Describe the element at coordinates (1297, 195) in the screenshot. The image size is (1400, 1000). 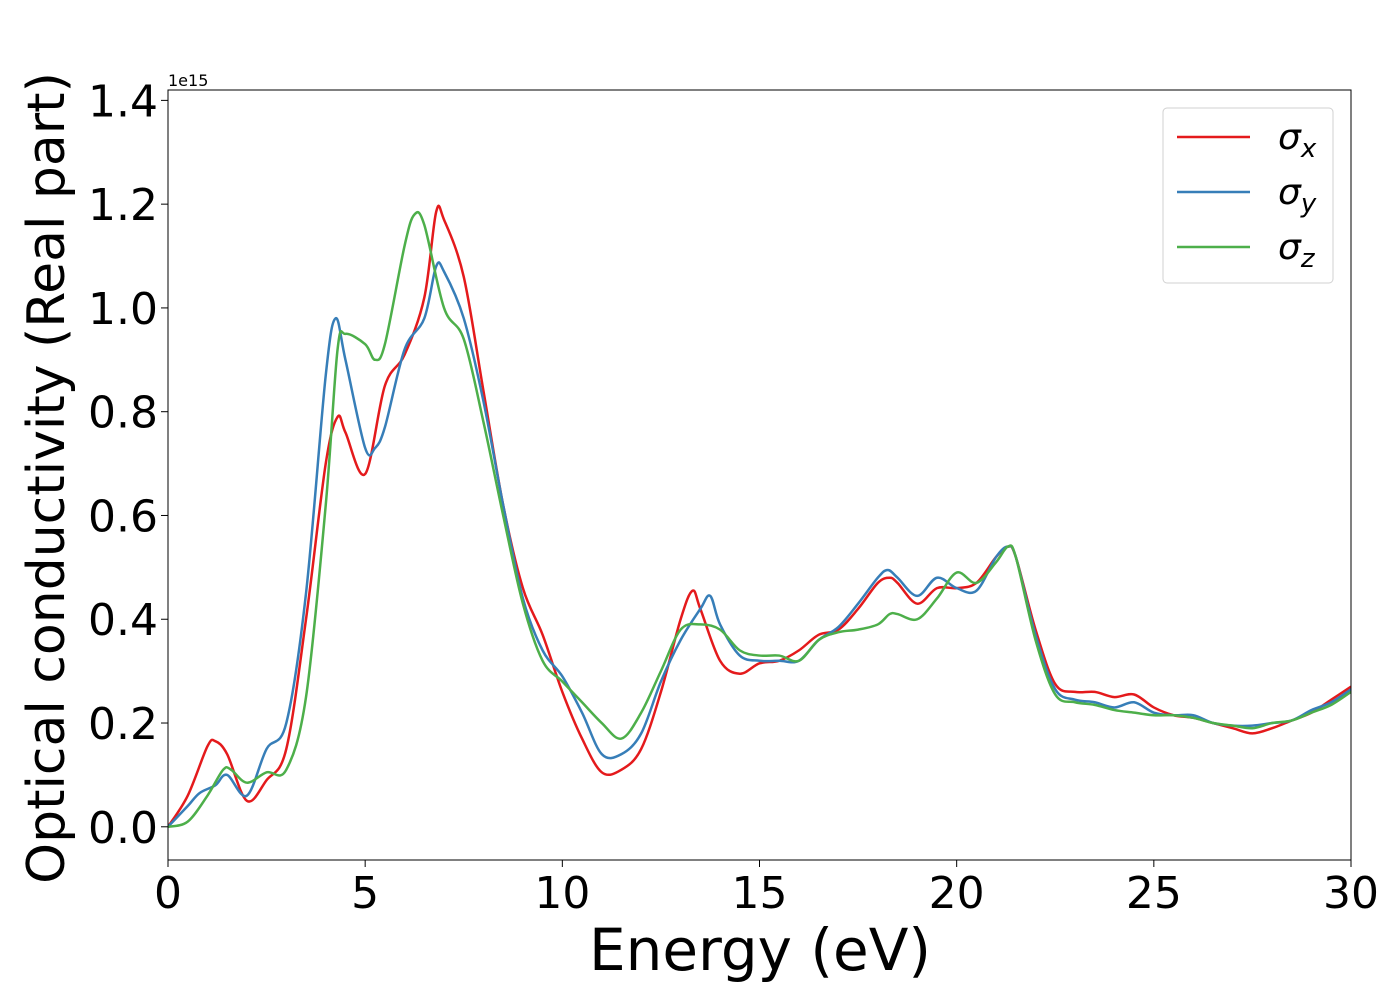
I see `legend-label: σy` at that location.